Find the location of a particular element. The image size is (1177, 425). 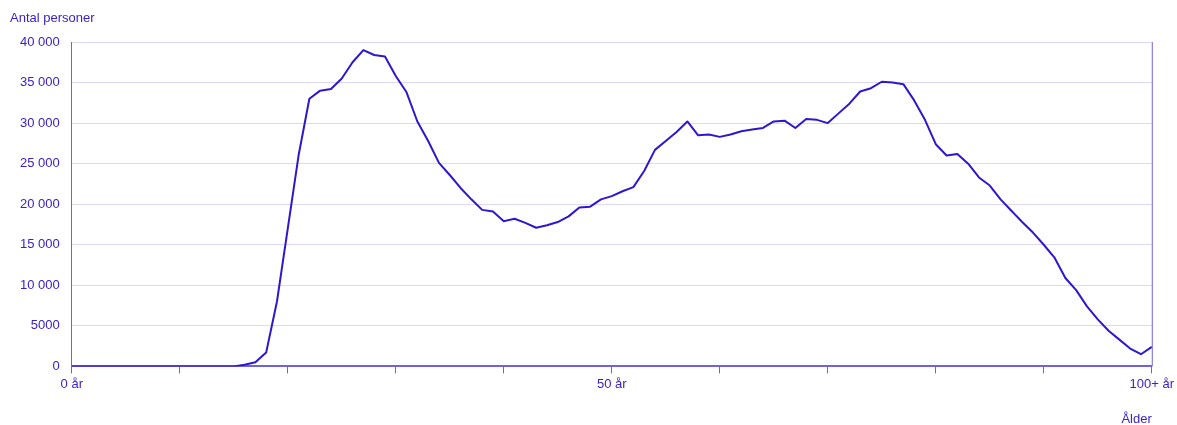

y-tick-label: 35 000 is located at coordinates (40, 82).